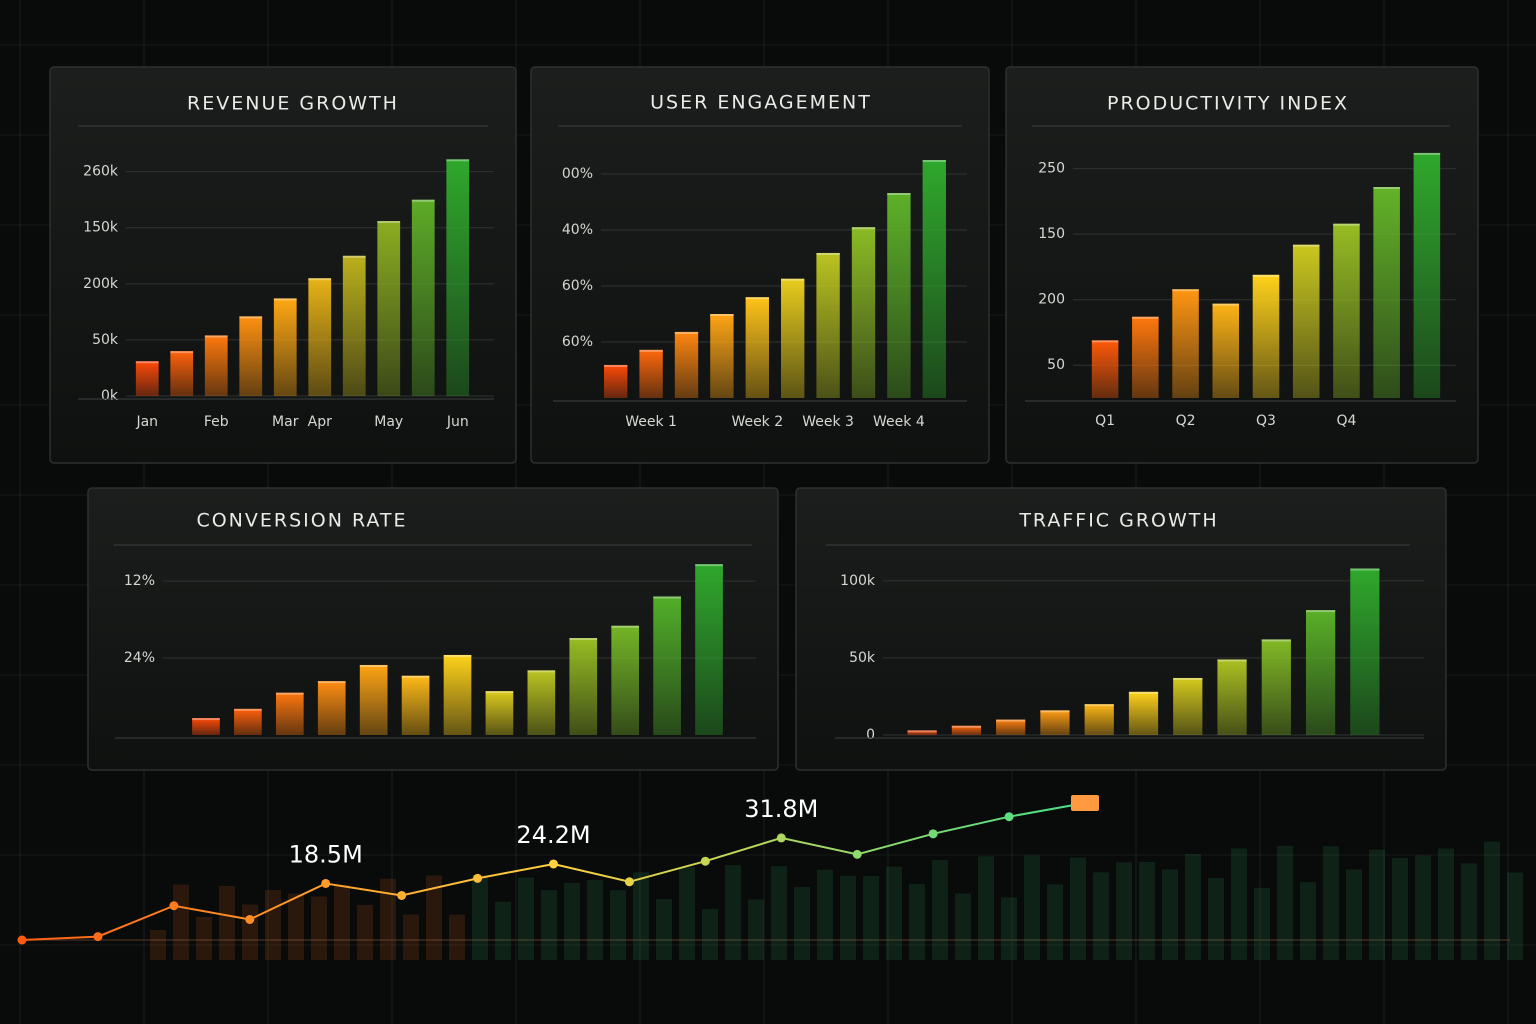  I want to click on x-tick-label: Apr, so click(320, 422).